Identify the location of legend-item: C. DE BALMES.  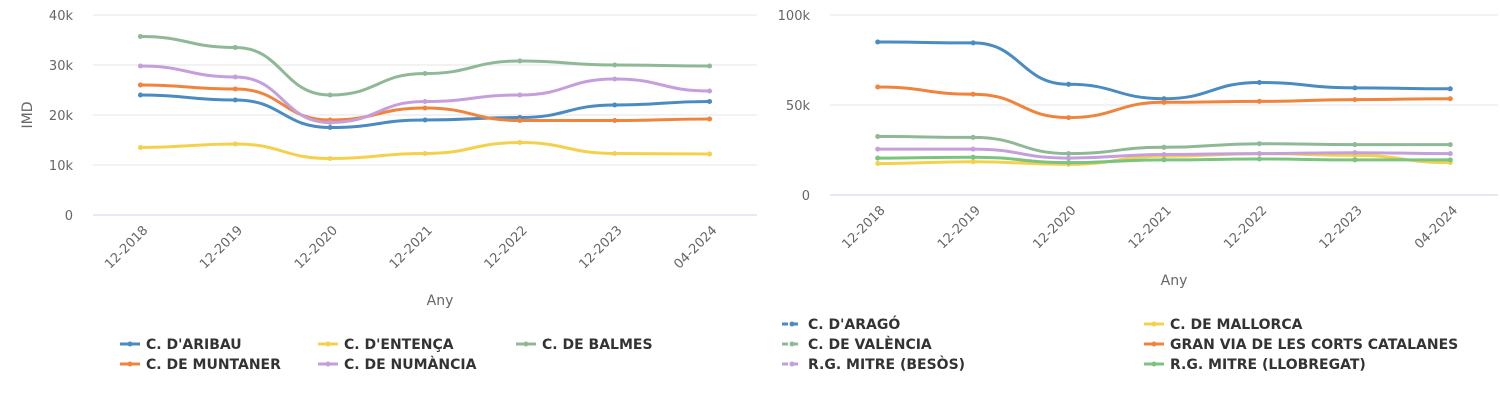
(584, 345).